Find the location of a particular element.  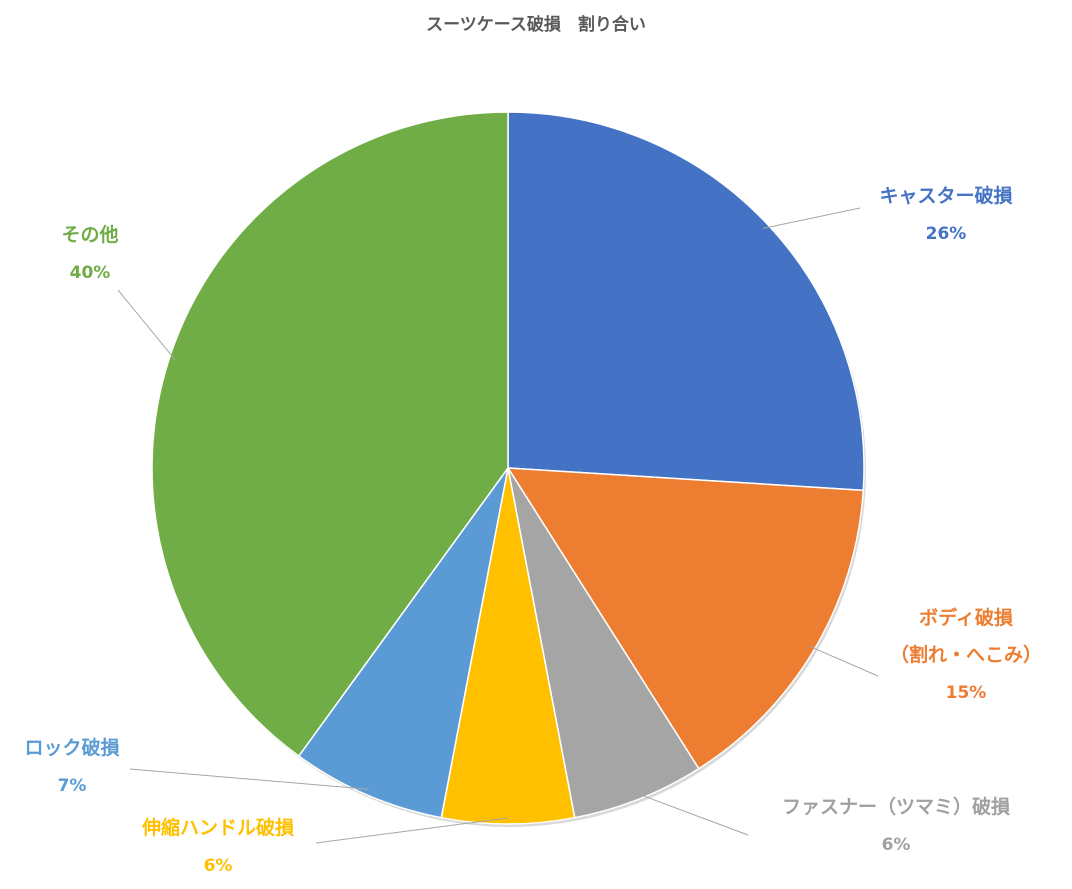

data-label-percent-4: 6% is located at coordinates (218, 866).